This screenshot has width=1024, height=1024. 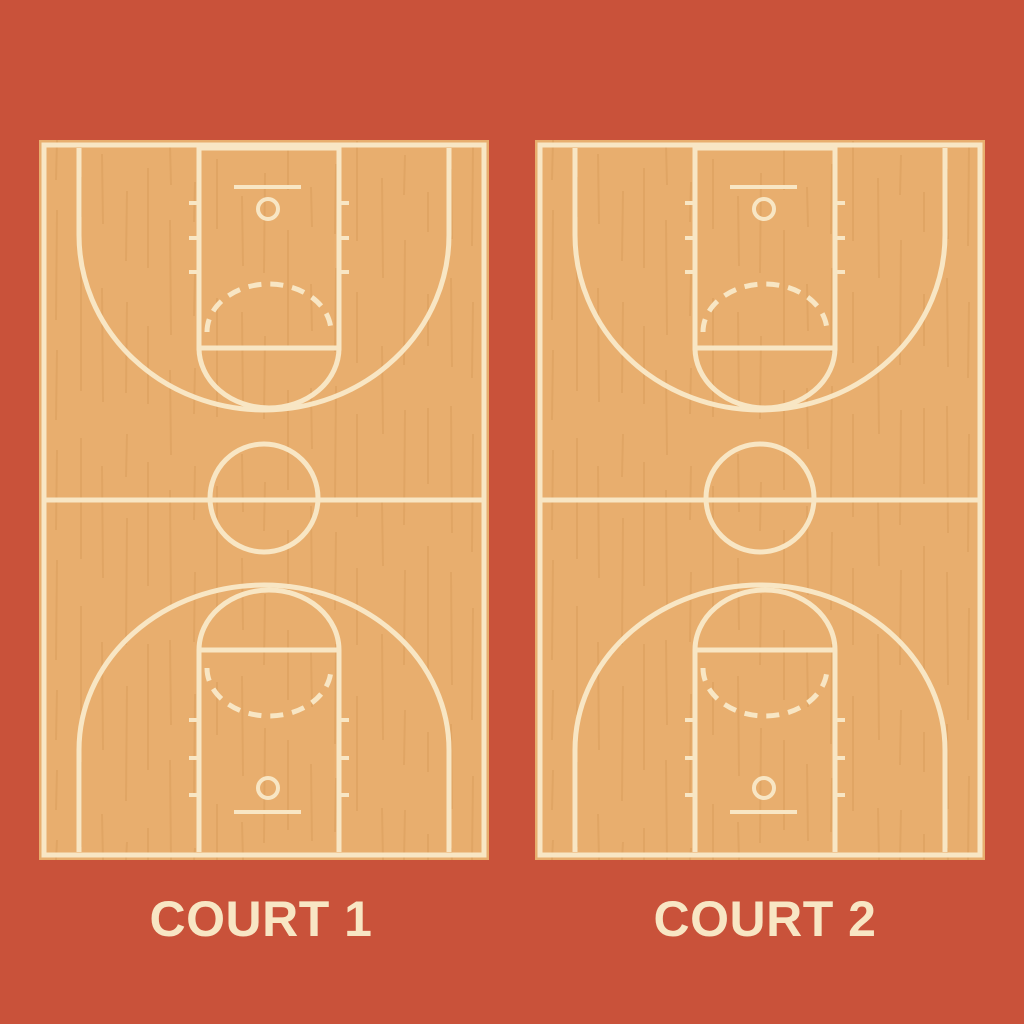 I want to click on free-throw-dashed-top, so click(x=269, y=307).